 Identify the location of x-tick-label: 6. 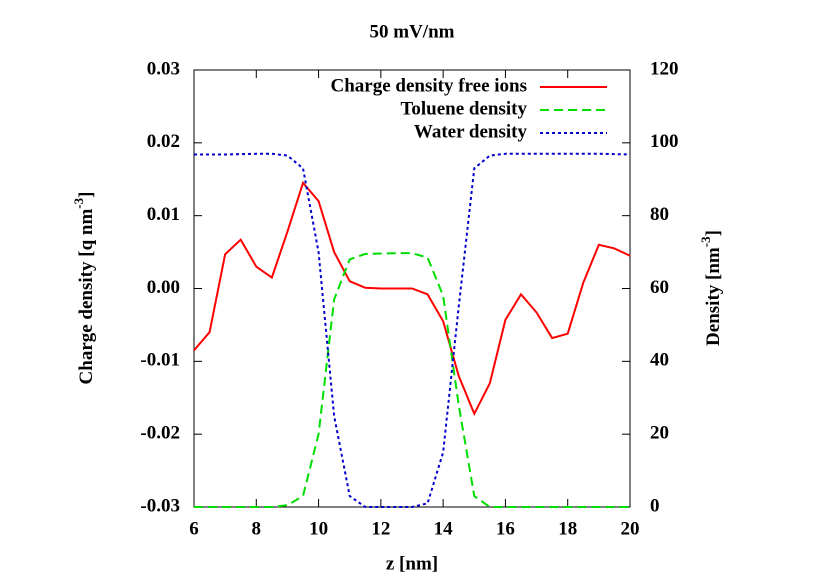
(194, 528).